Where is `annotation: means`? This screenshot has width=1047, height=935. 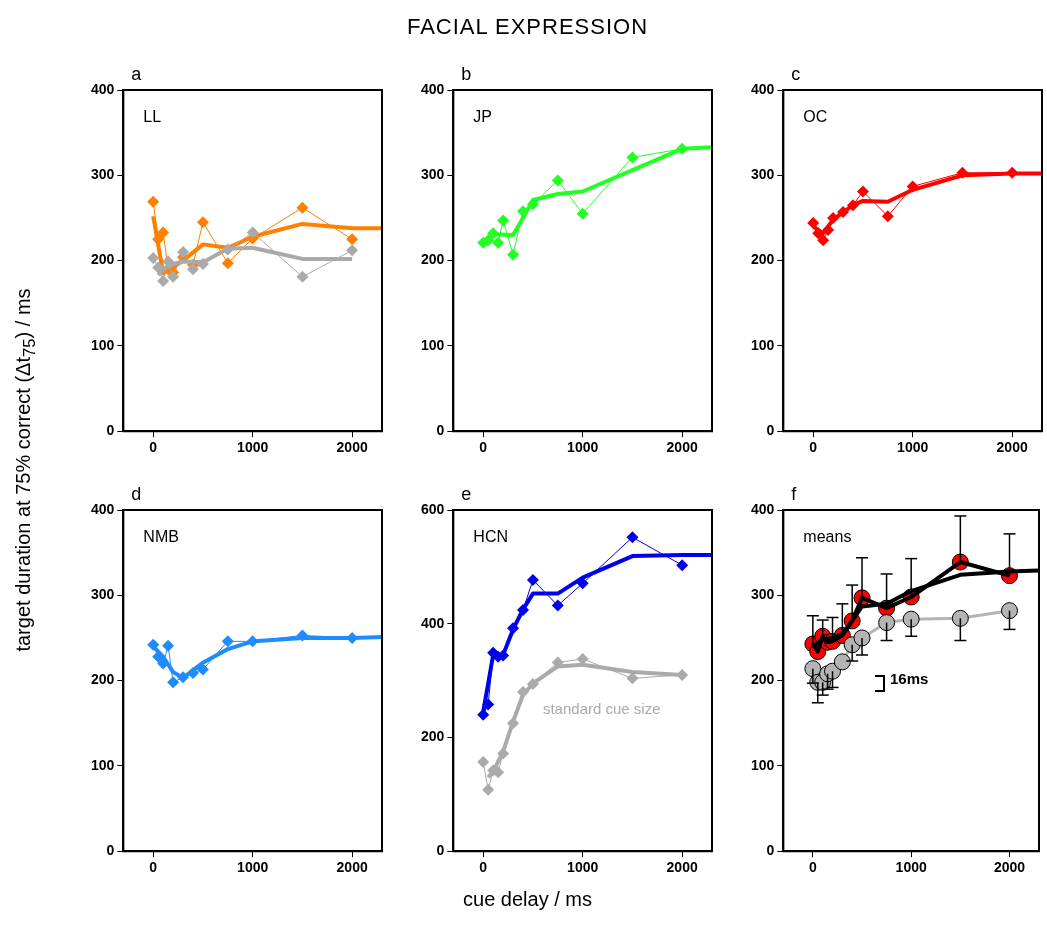 annotation: means is located at coordinates (827, 536).